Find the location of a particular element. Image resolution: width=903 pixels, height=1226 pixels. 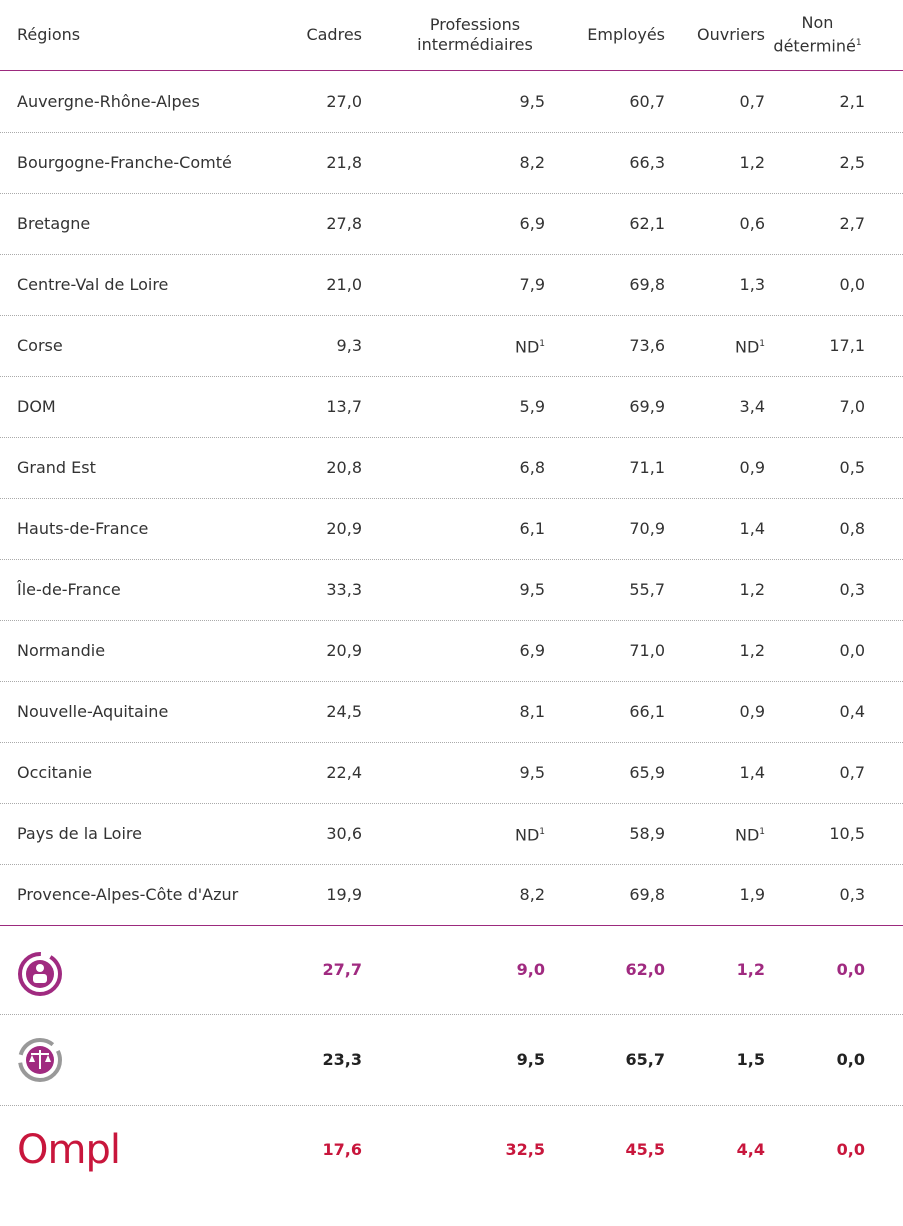

table-cell: 8,2 is located at coordinates (532, 894).